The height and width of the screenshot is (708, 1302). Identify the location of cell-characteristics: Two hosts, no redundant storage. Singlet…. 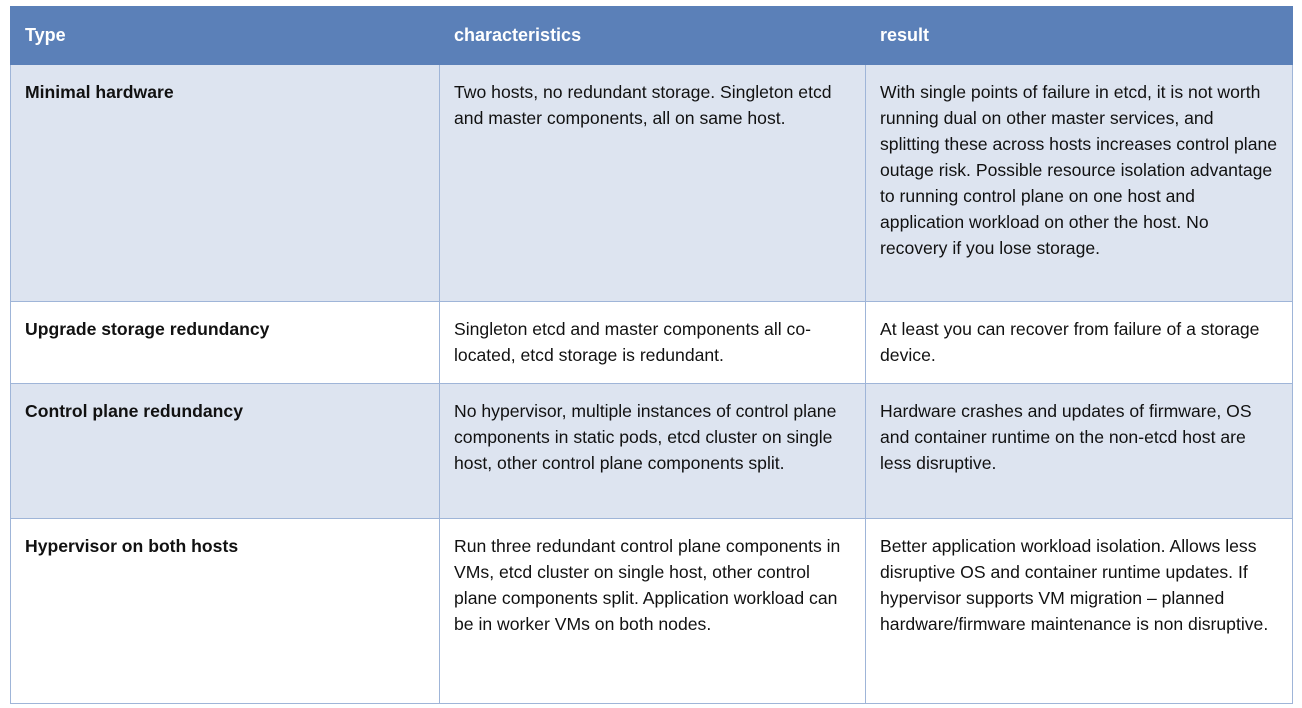
(652, 183).